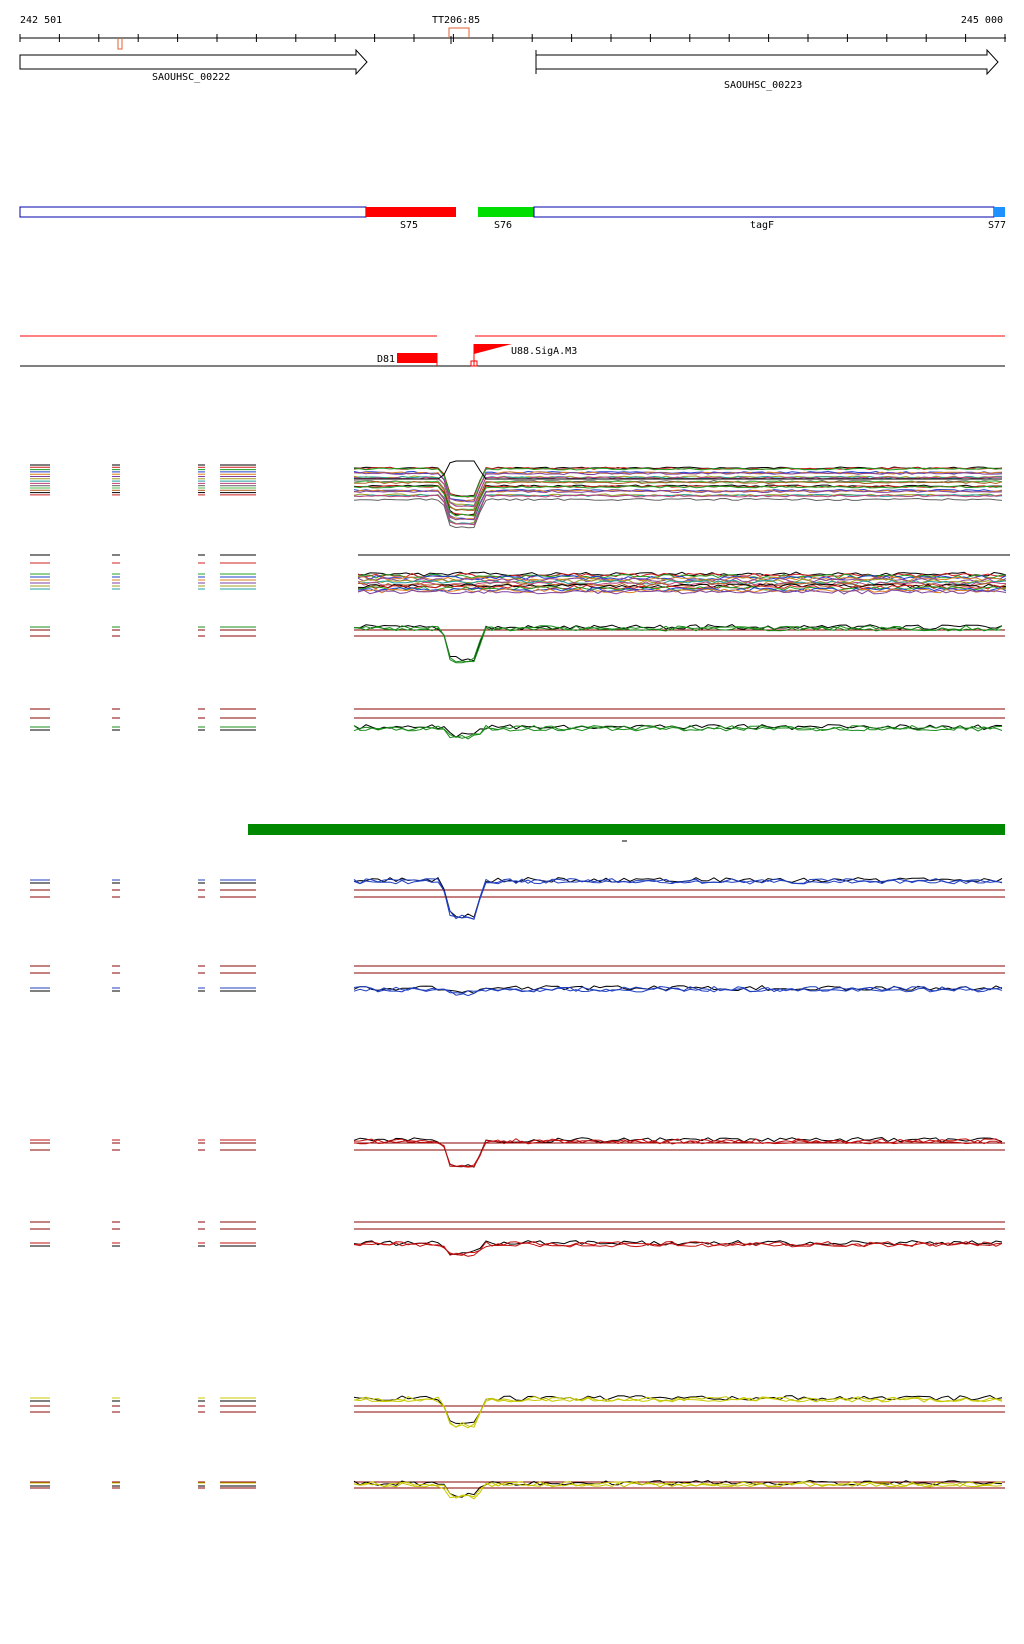 This screenshot has height=1644, width=1024. I want to click on region-bar-green, so click(626, 829).